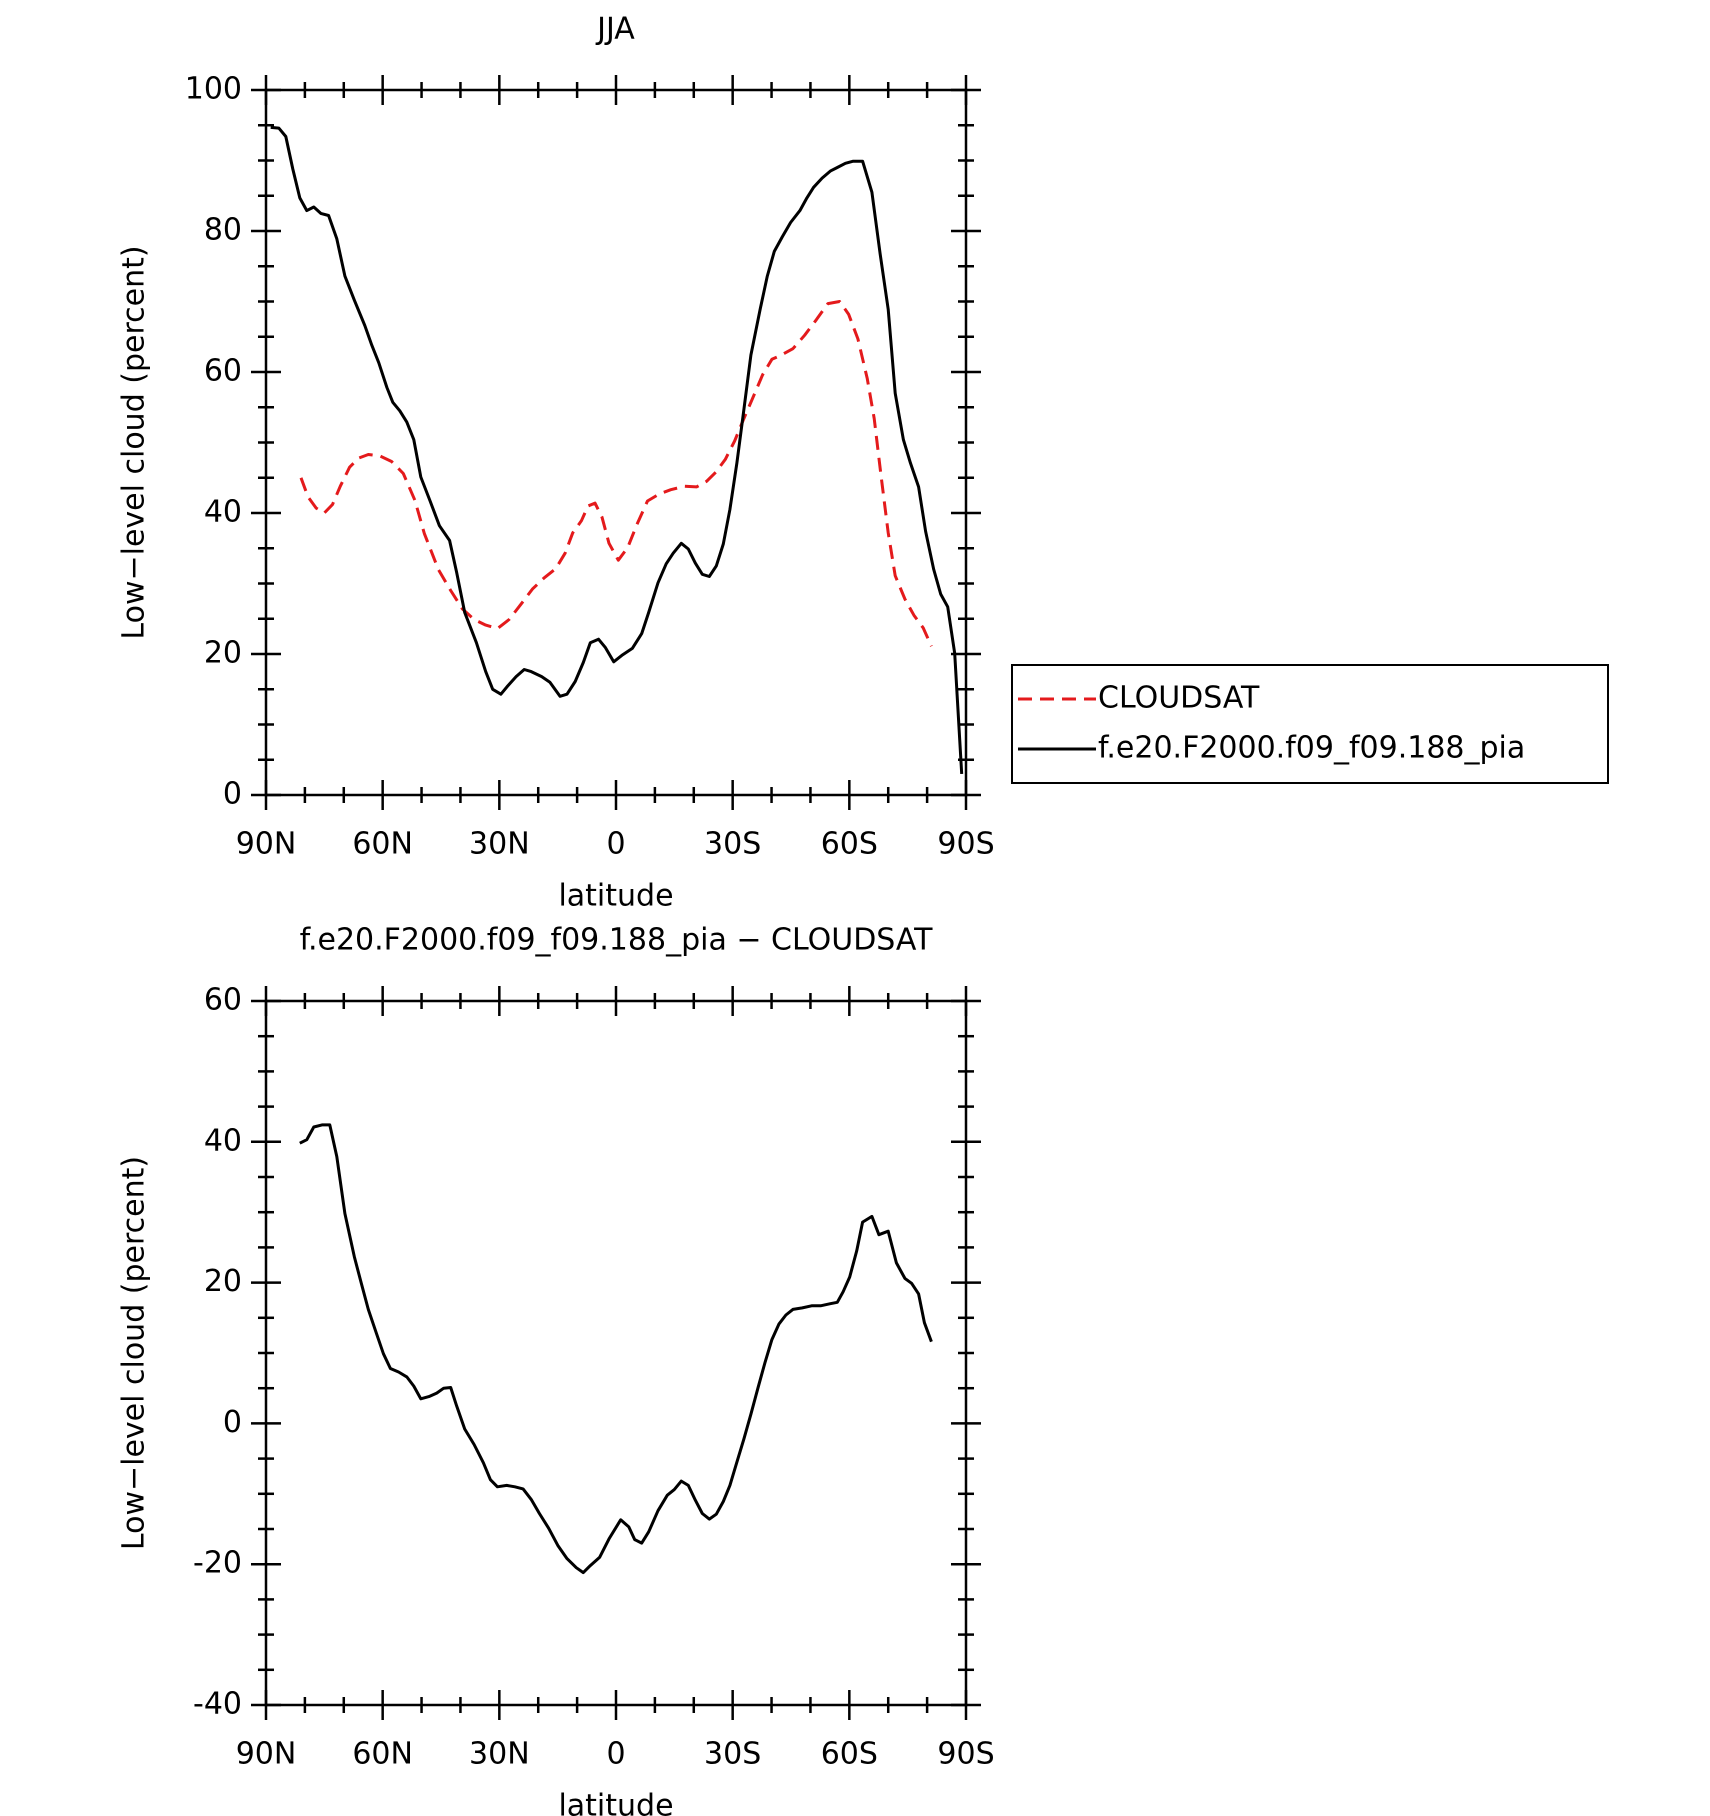  Describe the element at coordinates (615, 29) in the screenshot. I see `chart-title: JJA` at that location.